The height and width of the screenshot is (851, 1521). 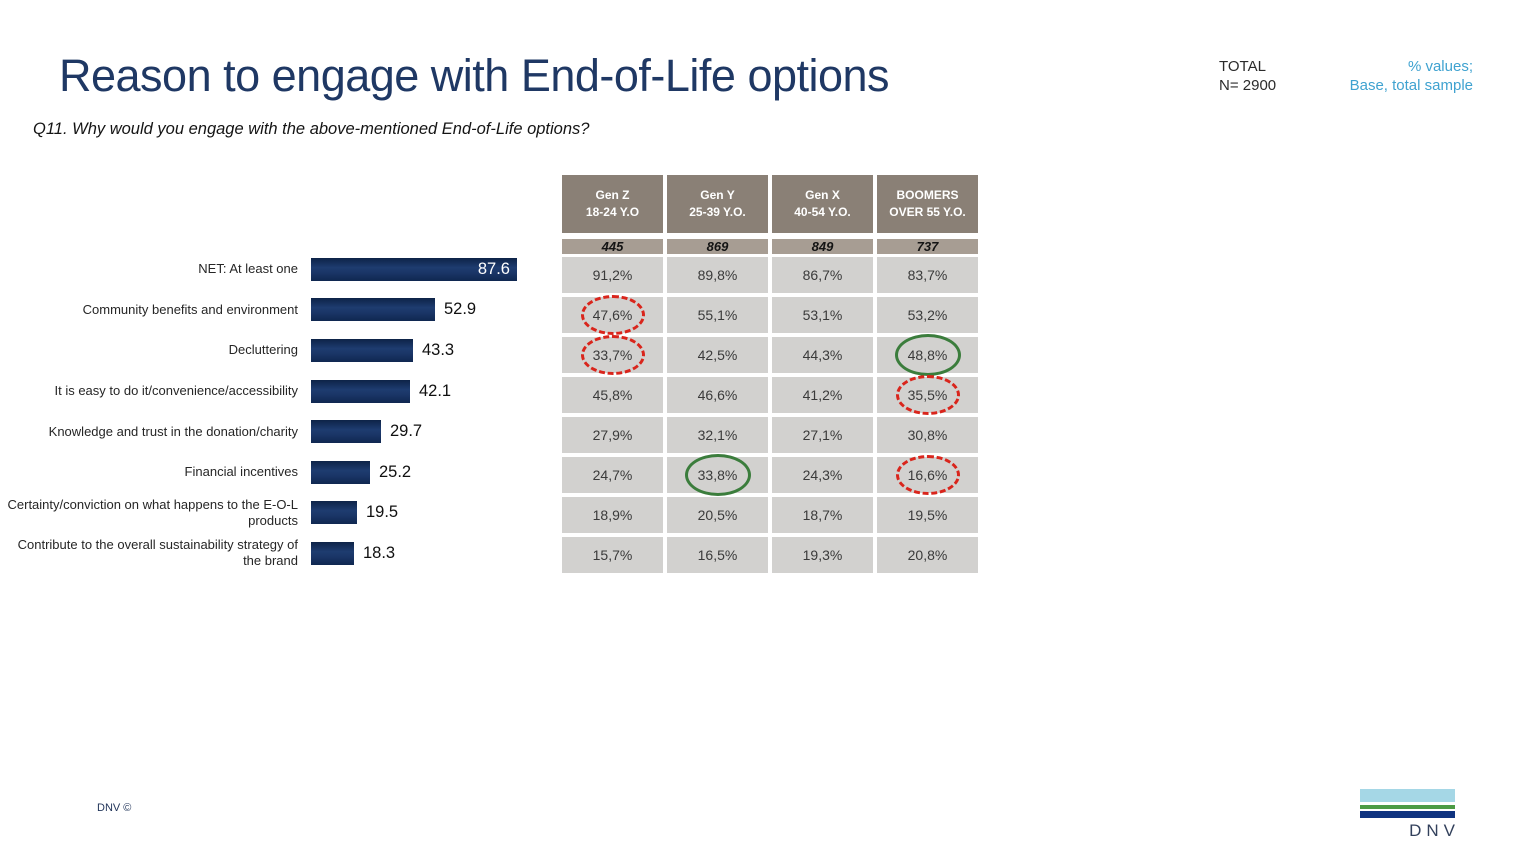 What do you see at coordinates (1247, 76) in the screenshot?
I see `total-block: TOTAL N= 2900` at bounding box center [1247, 76].